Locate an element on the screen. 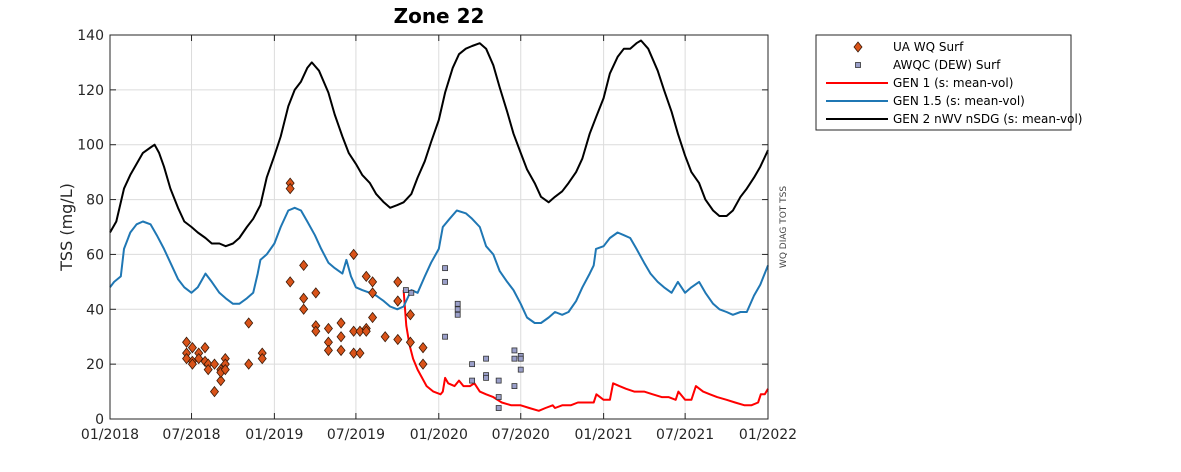  y-tick-label: 120 is located at coordinates (90, 91).